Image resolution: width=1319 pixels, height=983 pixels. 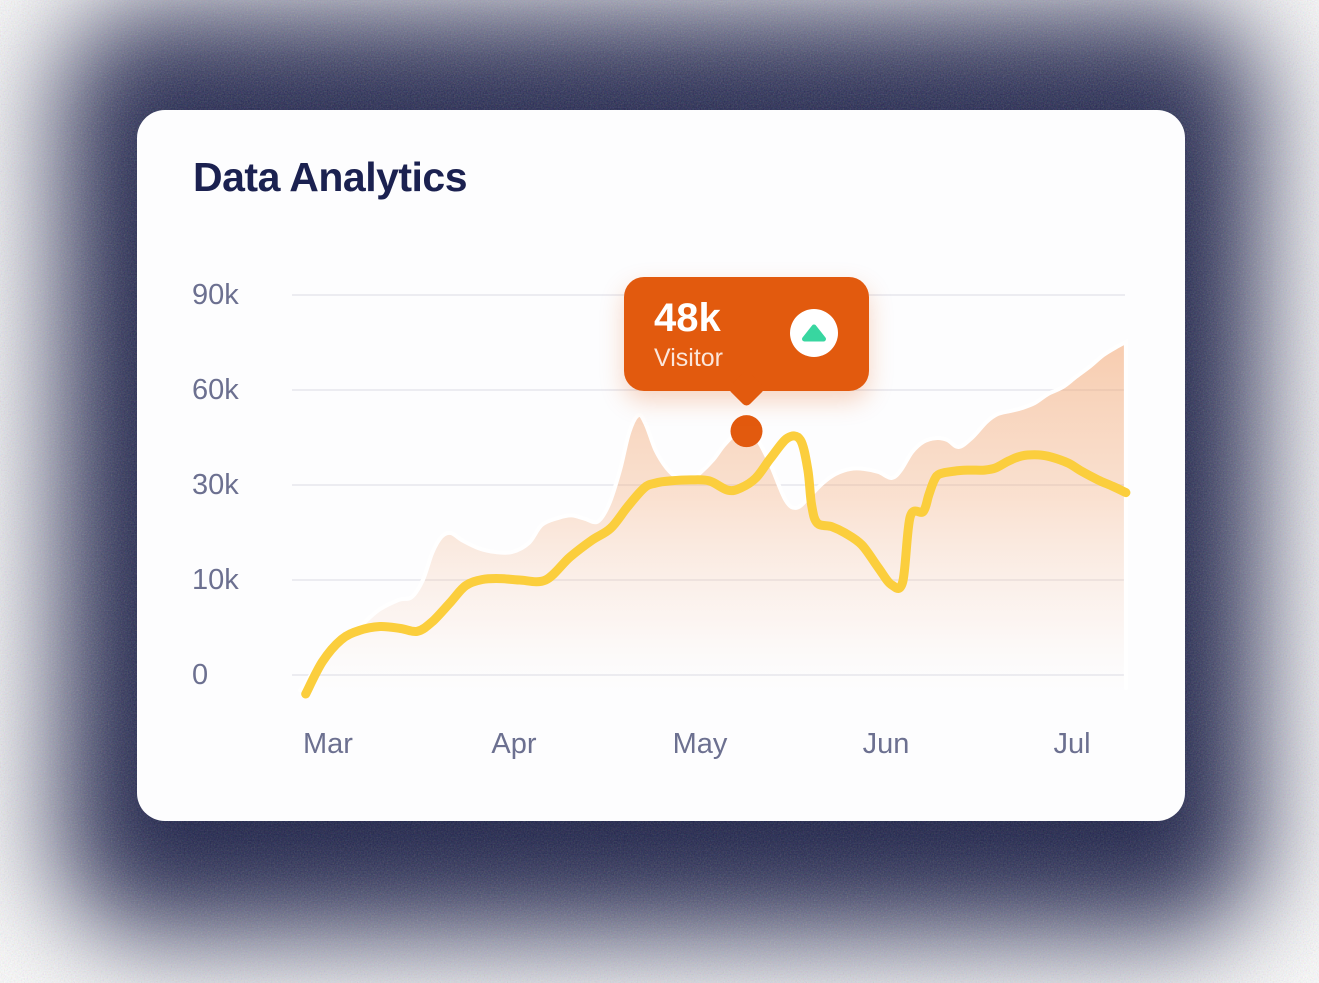 I want to click on y-axis-label: 60k, so click(x=215, y=390).